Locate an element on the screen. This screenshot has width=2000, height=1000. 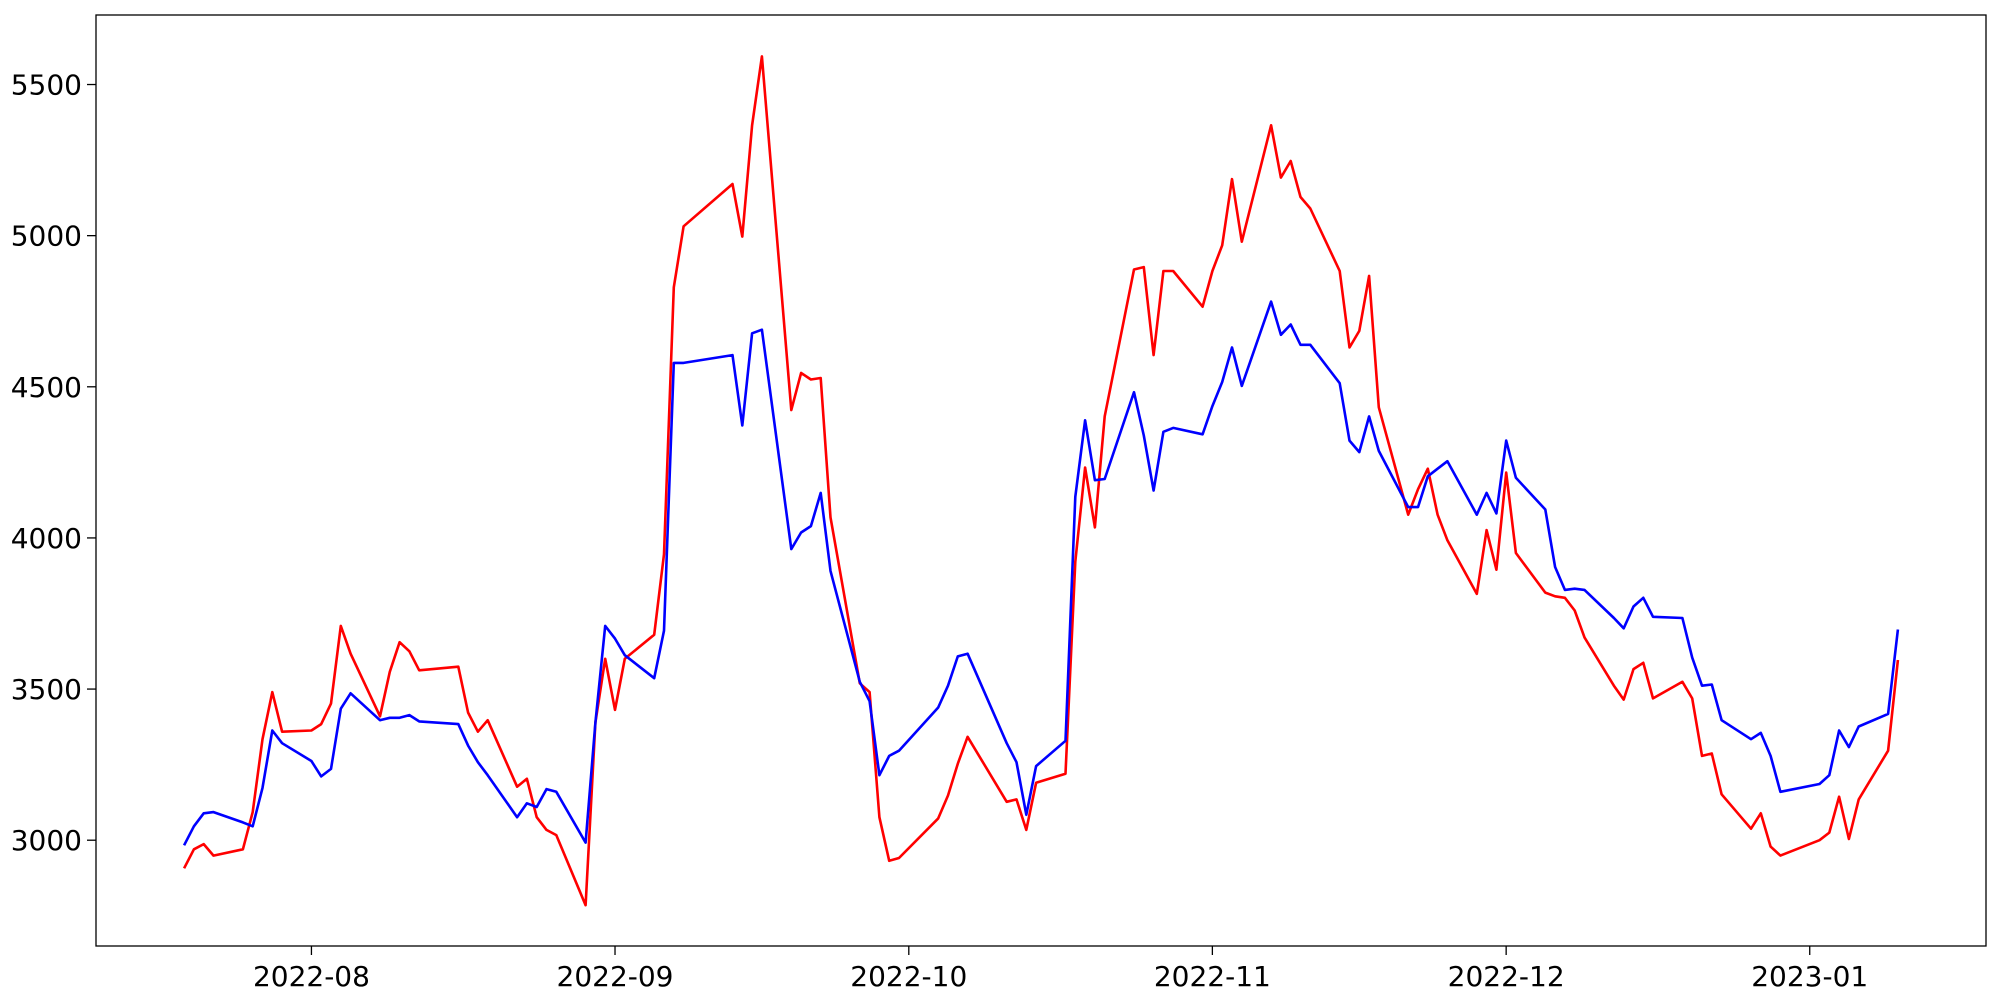
y-tick-label: 5000 is located at coordinates (46, 236).